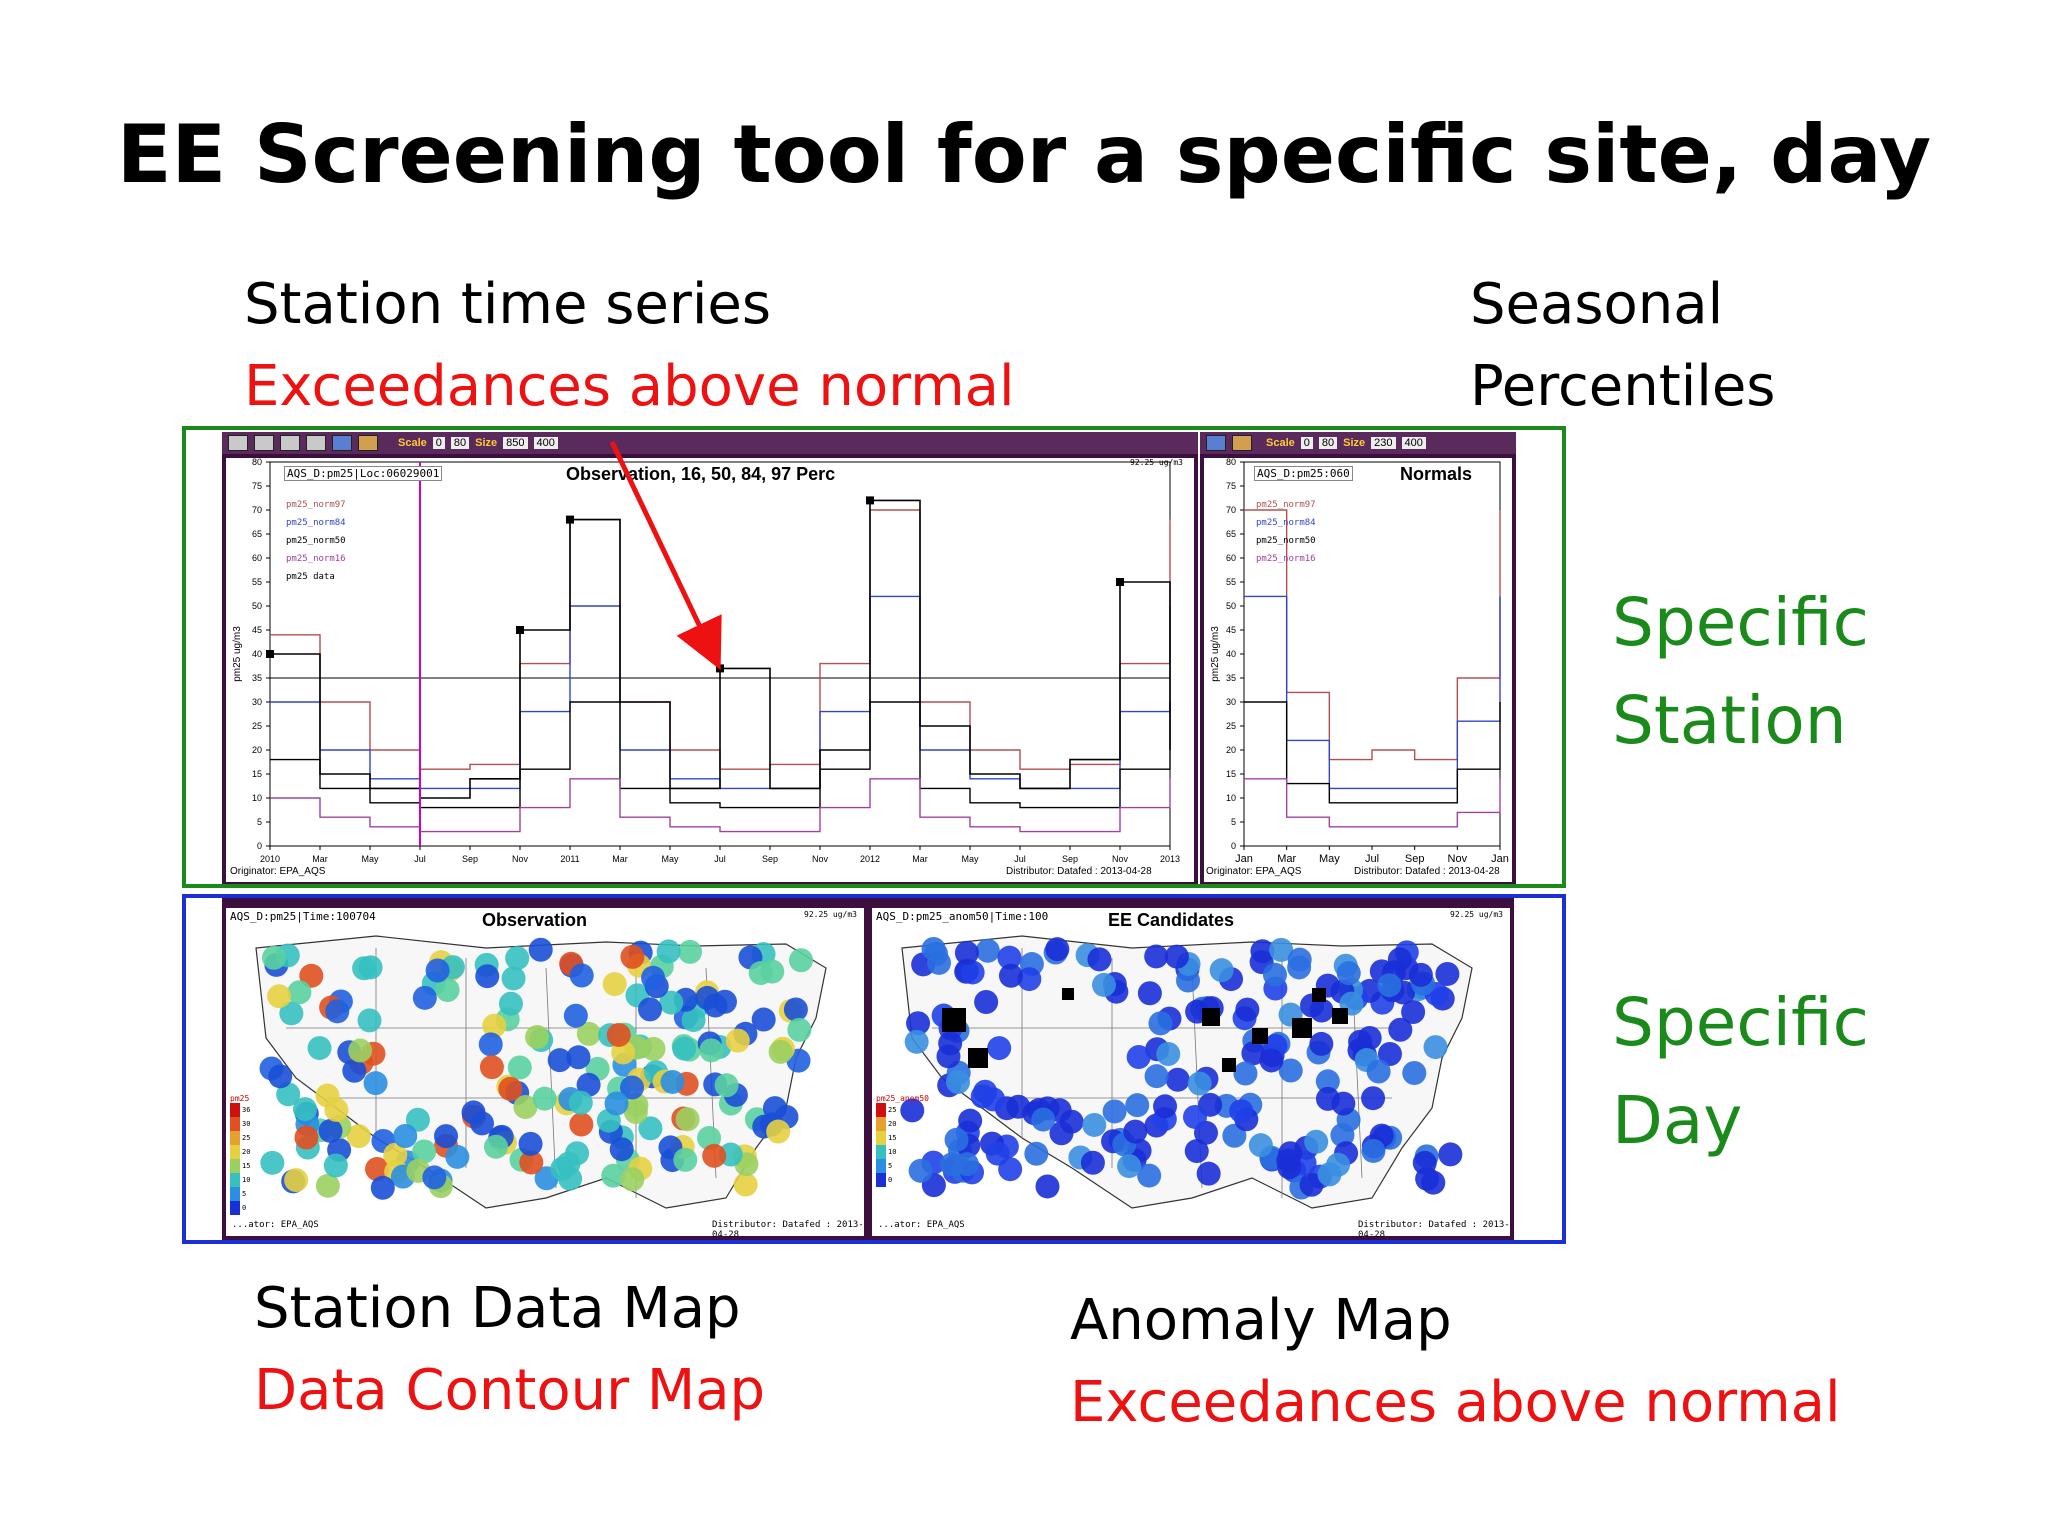  I want to click on caption-data-contour-map: Data Contour Map, so click(510, 1390).